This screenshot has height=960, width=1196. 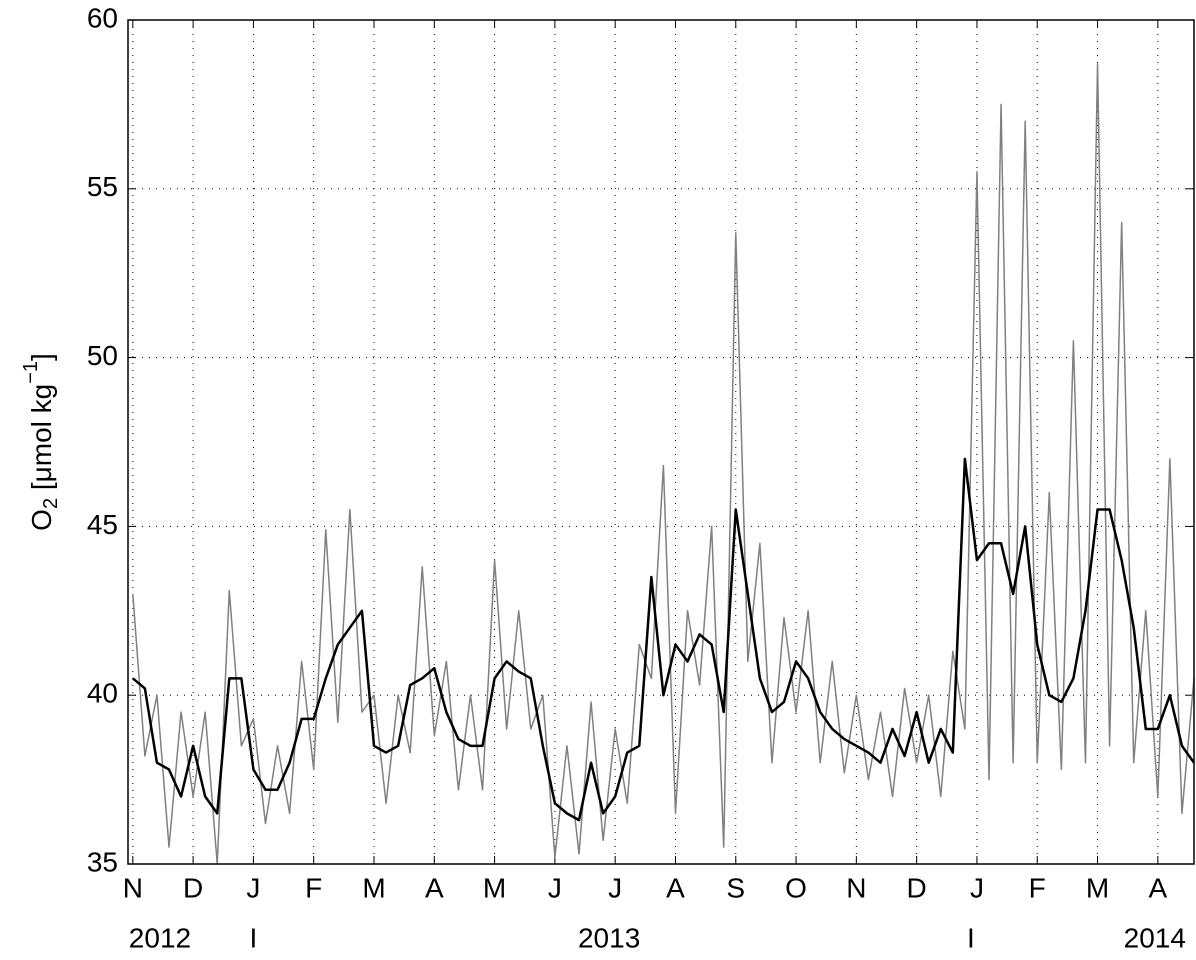 I want to click on x-tick-label: O, so click(x=796, y=887).